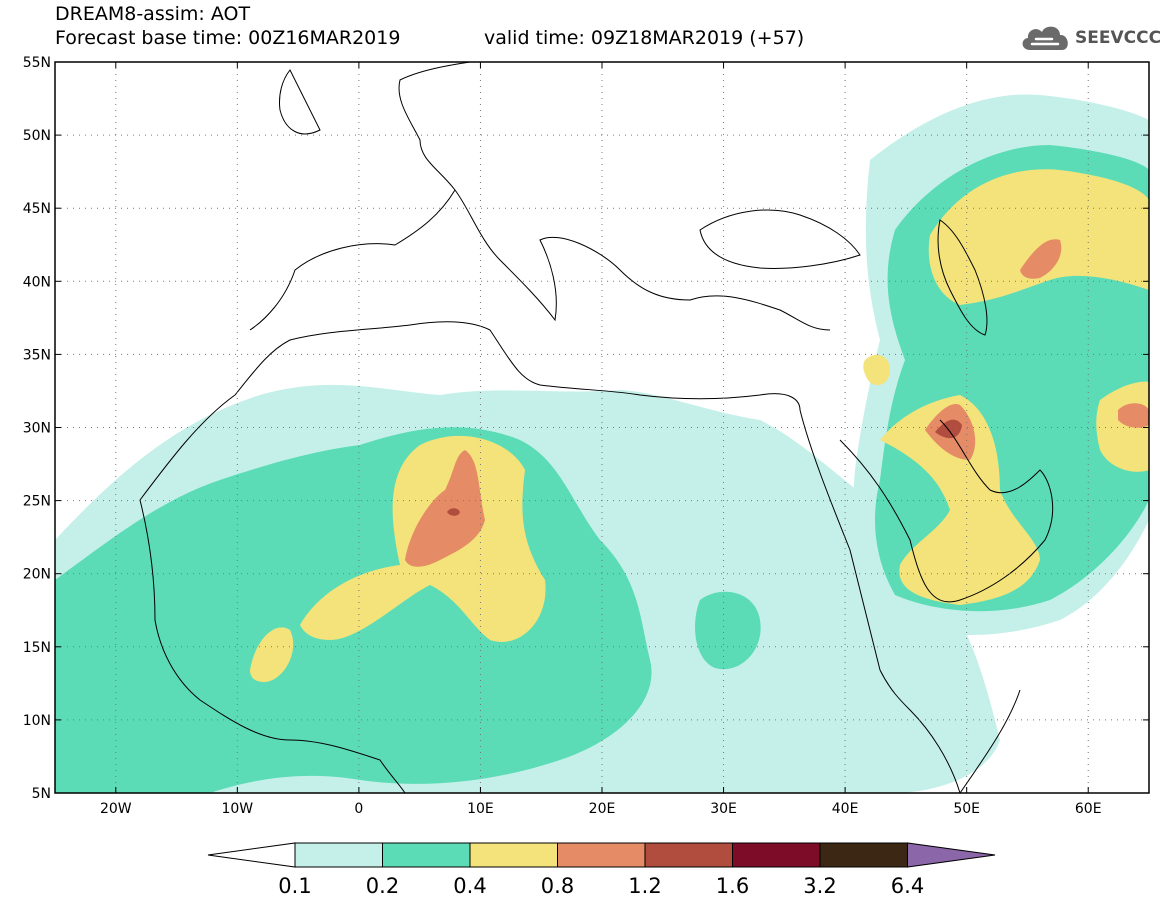 This screenshot has width=1165, height=905. I want to click on aot-band-0.4-gulf, so click(960, 500).